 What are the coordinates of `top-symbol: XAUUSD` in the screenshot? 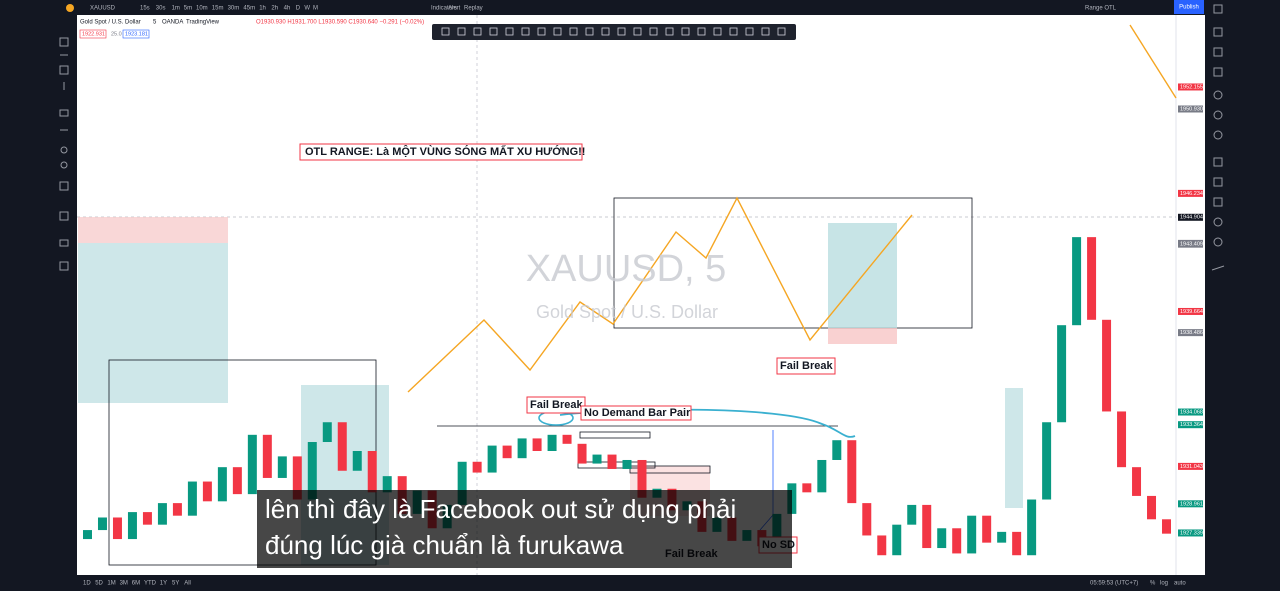 It's located at (103, 9).